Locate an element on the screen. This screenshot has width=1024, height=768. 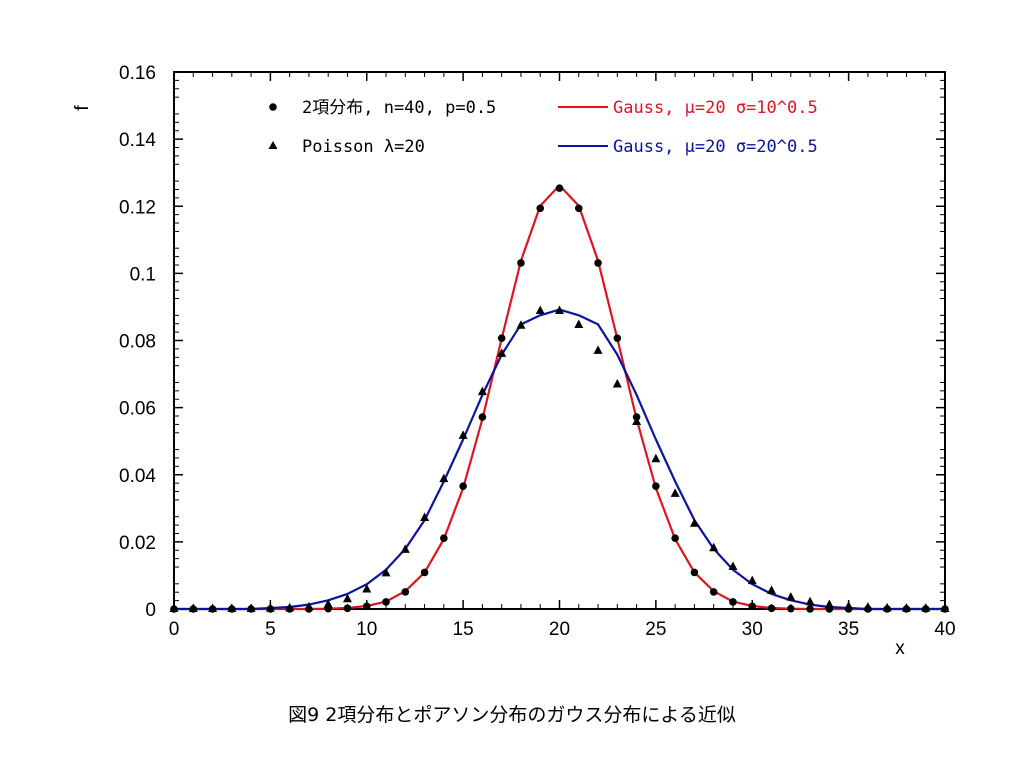
x-axis-label: x is located at coordinates (900, 648).